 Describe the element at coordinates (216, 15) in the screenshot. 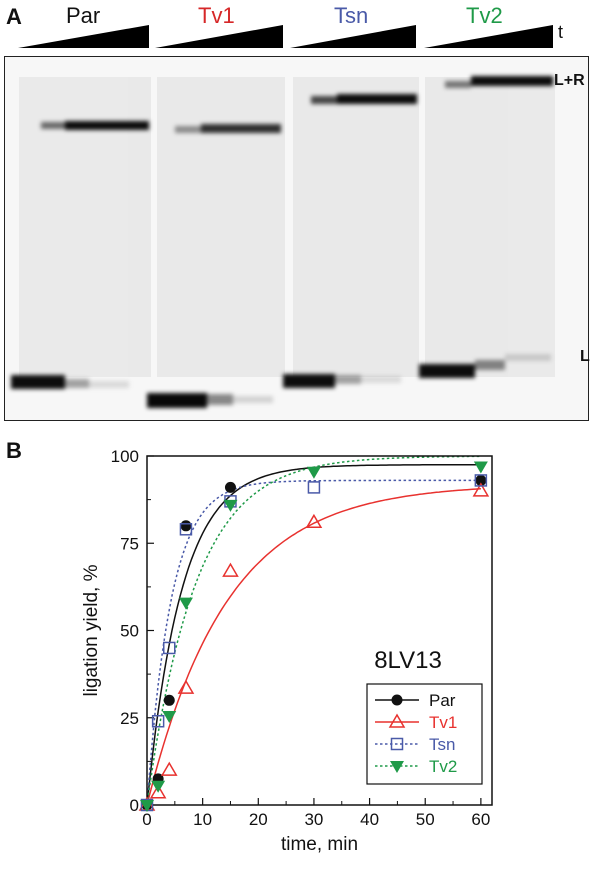

I see `lane-label-tv1: Tv1` at that location.